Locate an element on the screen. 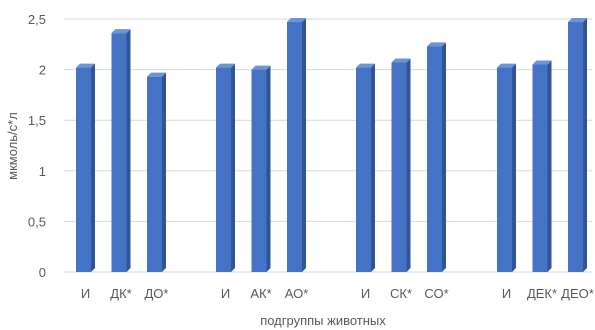 This screenshot has width=595, height=330. x-tick-label: ДЕК* is located at coordinates (542, 293).